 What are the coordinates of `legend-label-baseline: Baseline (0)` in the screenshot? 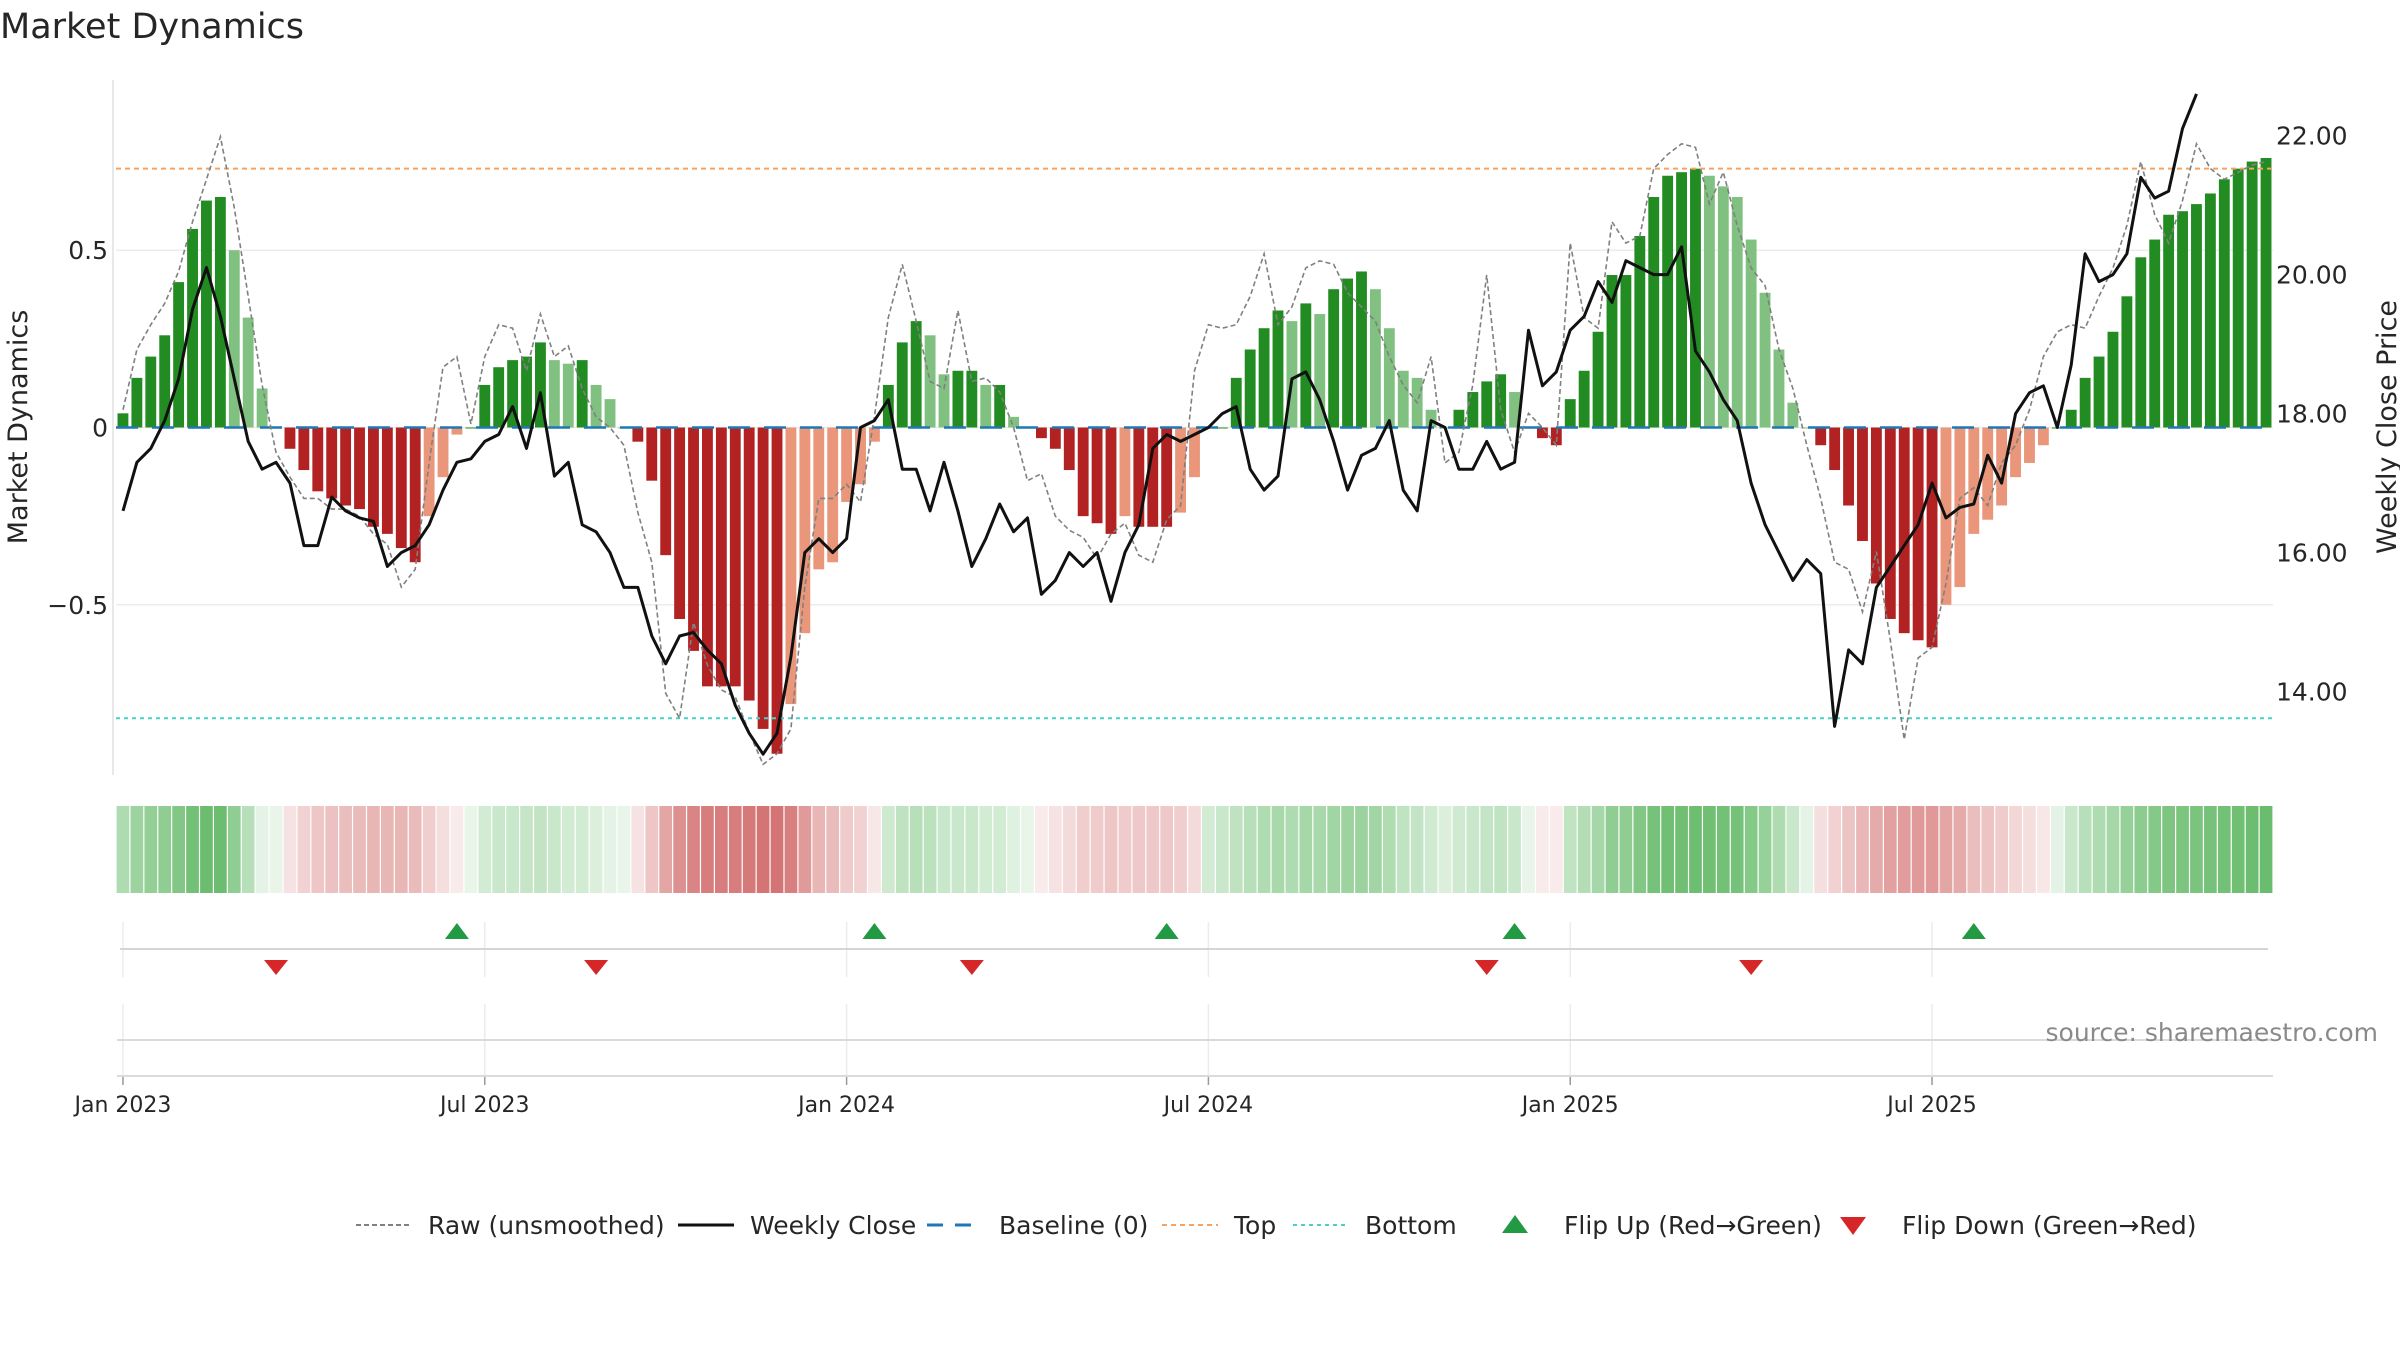 It's located at (1073, 1225).